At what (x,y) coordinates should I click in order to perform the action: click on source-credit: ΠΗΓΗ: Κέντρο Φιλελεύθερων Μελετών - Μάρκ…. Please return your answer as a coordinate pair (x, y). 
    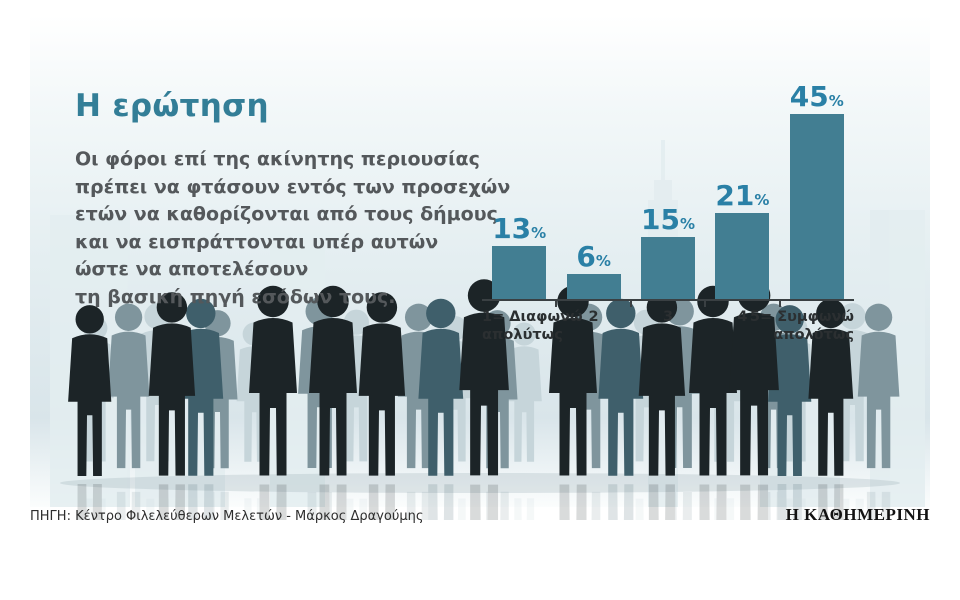
    Looking at the image, I should click on (227, 516).